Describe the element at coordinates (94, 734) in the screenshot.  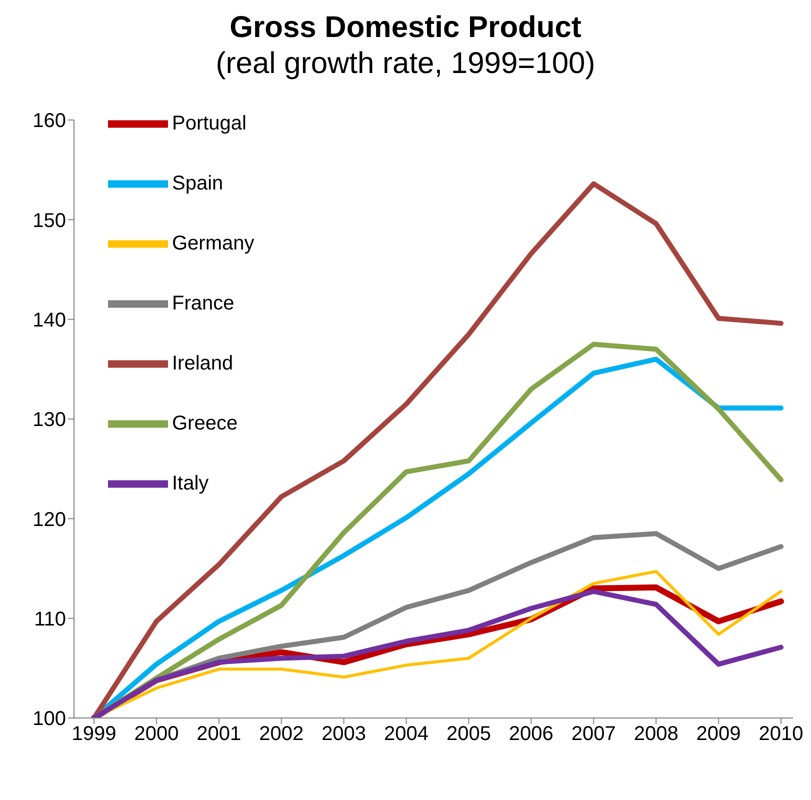
I see `x-tick-label: 1999` at that location.